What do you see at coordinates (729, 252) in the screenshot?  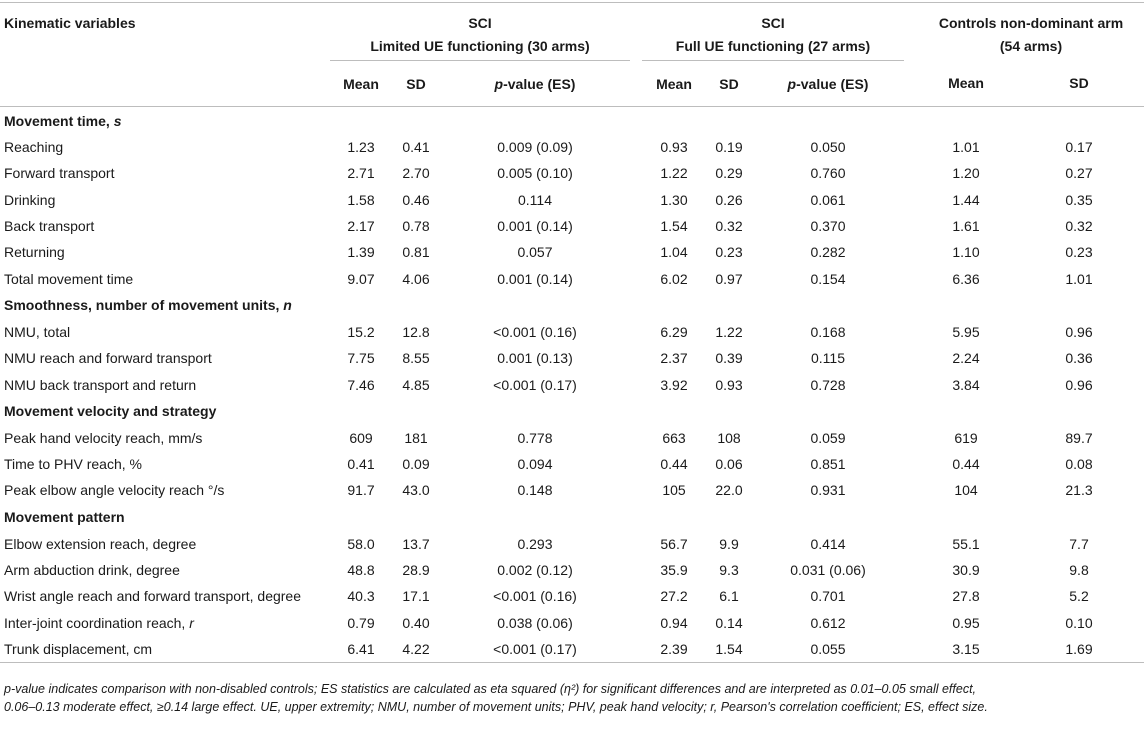 I see `cell-sd-2: 0.23` at bounding box center [729, 252].